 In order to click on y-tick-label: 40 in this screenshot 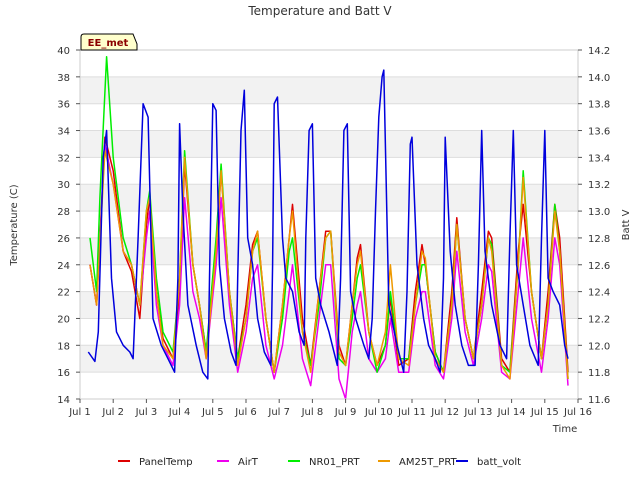, I will do `click(63, 51)`.